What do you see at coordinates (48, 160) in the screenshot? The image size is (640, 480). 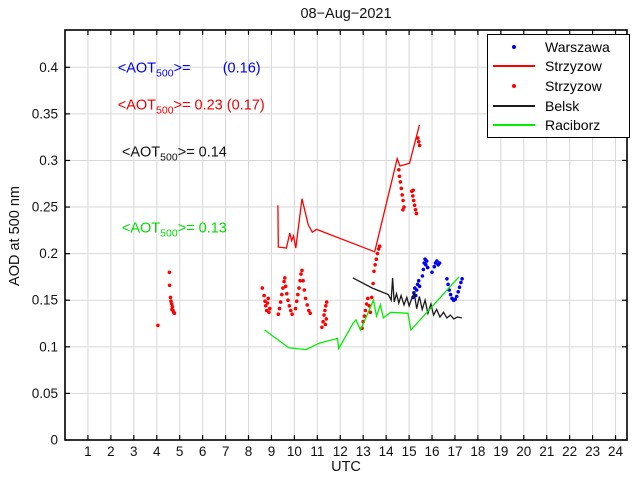 I see `y-tick-label: 0.3` at bounding box center [48, 160].